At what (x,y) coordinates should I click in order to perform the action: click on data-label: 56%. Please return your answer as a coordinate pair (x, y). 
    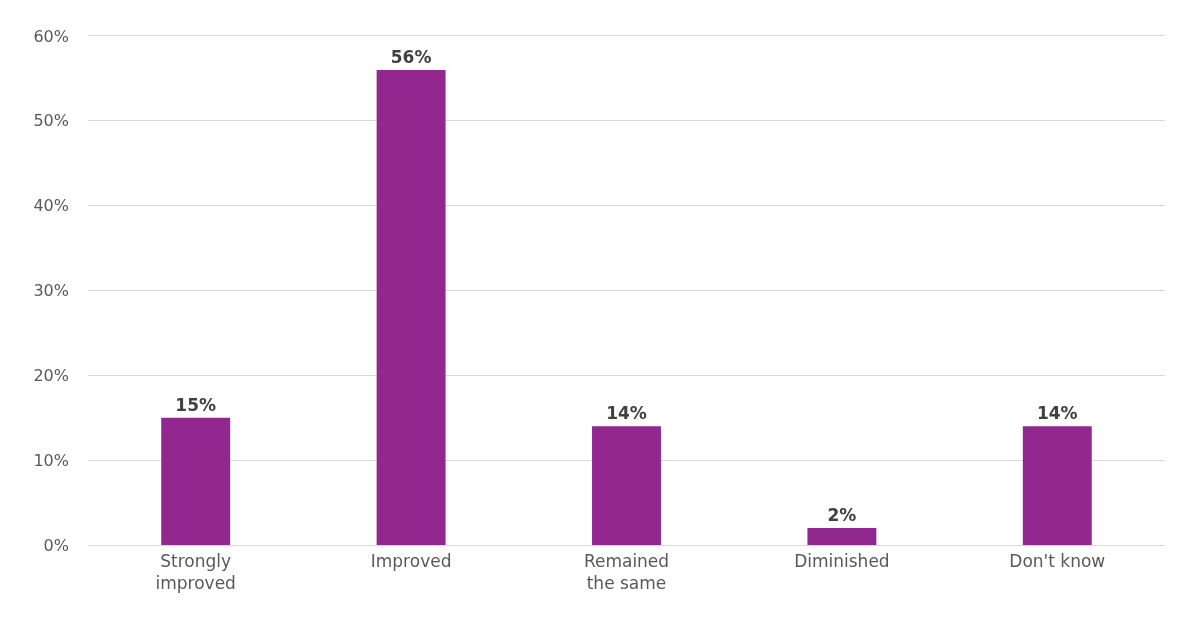
    Looking at the image, I should click on (411, 56).